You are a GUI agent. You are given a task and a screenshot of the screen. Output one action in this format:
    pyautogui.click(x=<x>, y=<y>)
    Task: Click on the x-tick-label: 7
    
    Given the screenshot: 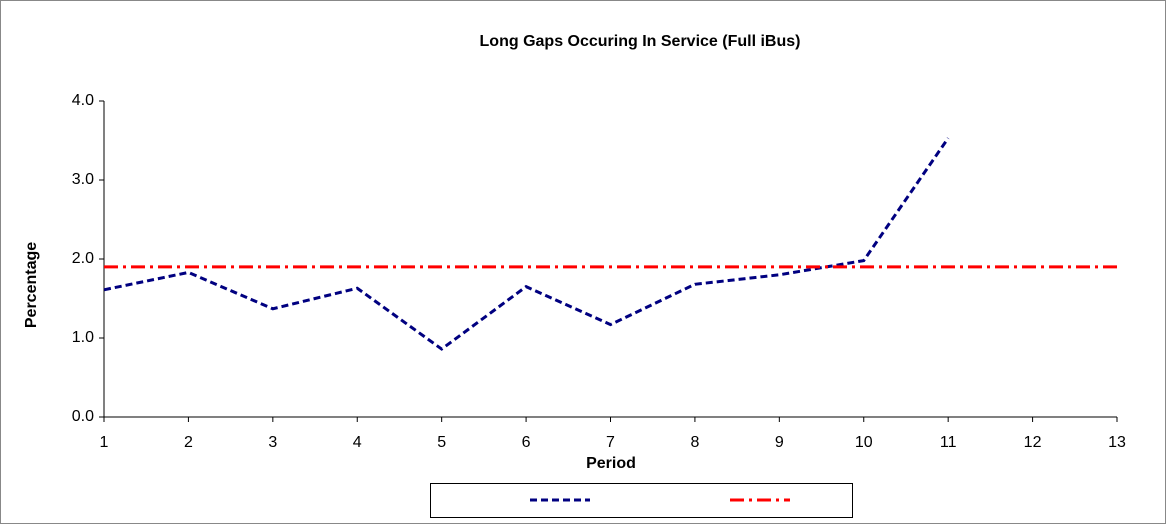 What is the action you would take?
    pyautogui.click(x=610, y=442)
    